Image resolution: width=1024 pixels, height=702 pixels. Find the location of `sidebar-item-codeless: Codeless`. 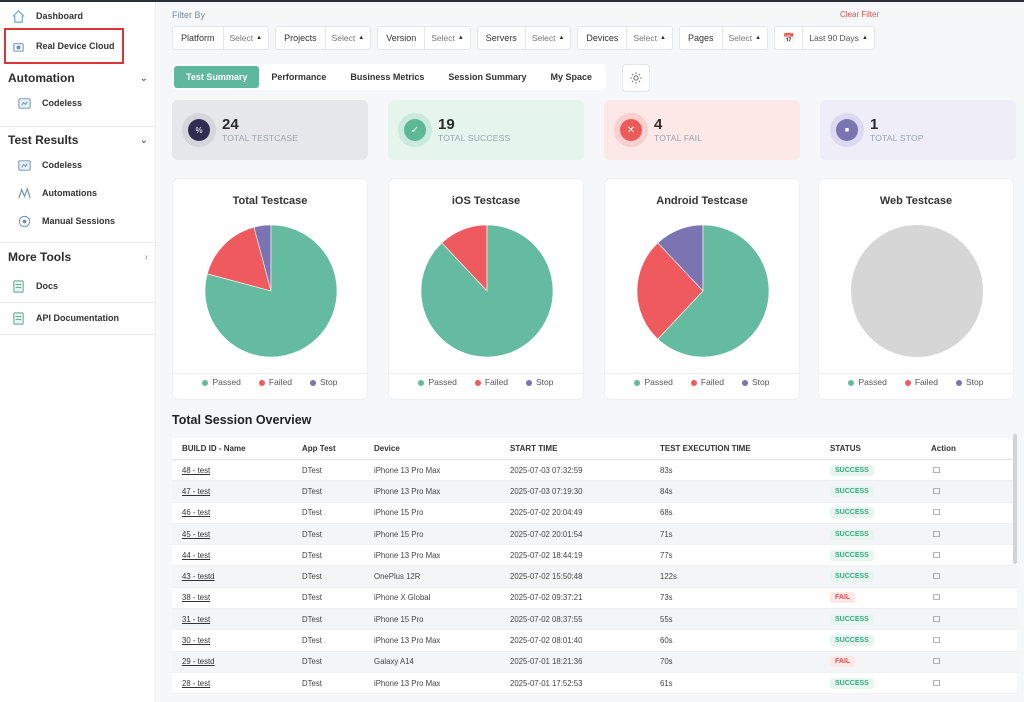

sidebar-item-codeless: Codeless is located at coordinates (49, 103).